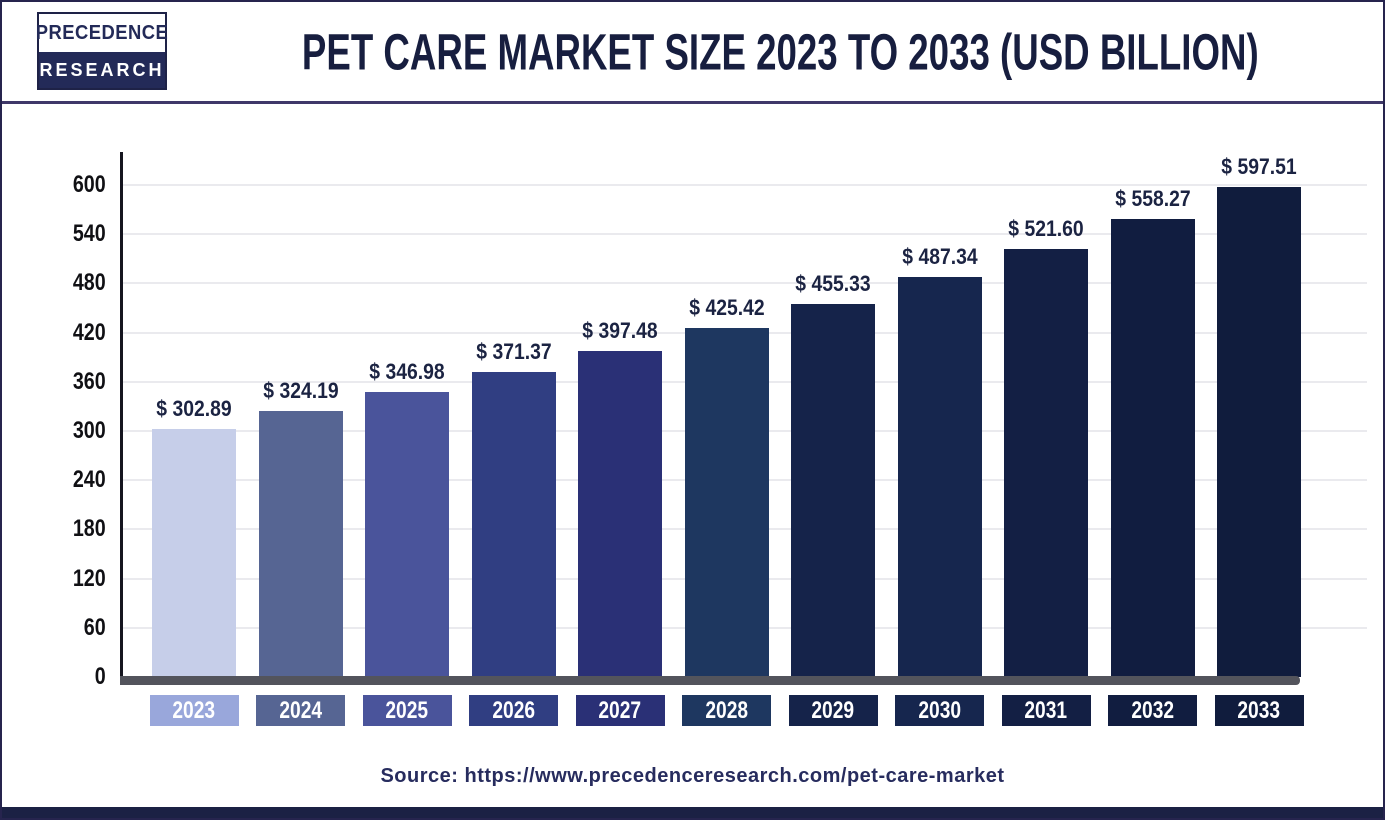 This screenshot has width=1385, height=820. I want to click on bar-2024, so click(300, 544).